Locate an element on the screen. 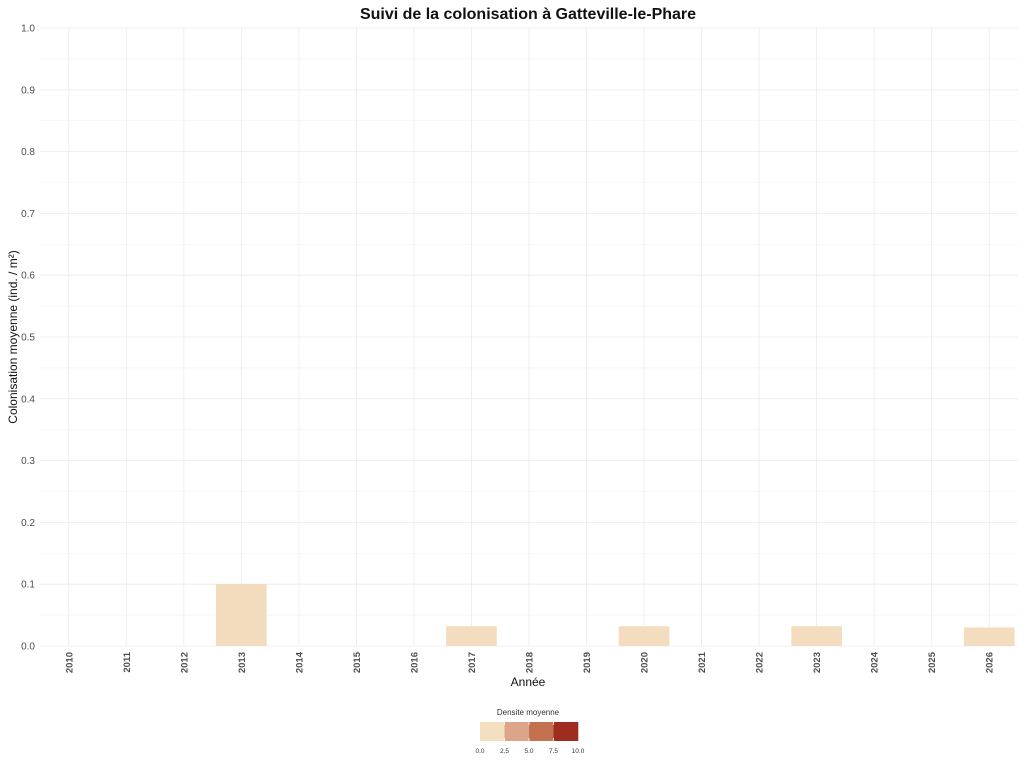 This screenshot has height=768, width=1024. y-tick-label: 0.4 is located at coordinates (28, 399).